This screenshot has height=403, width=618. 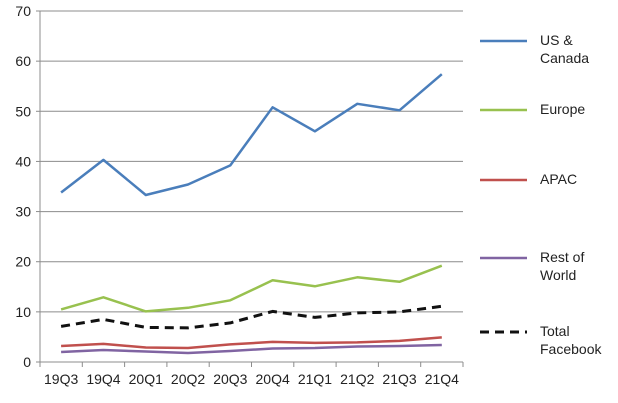 What do you see at coordinates (146, 379) in the screenshot?
I see `x-tick-label: 20Q1` at bounding box center [146, 379].